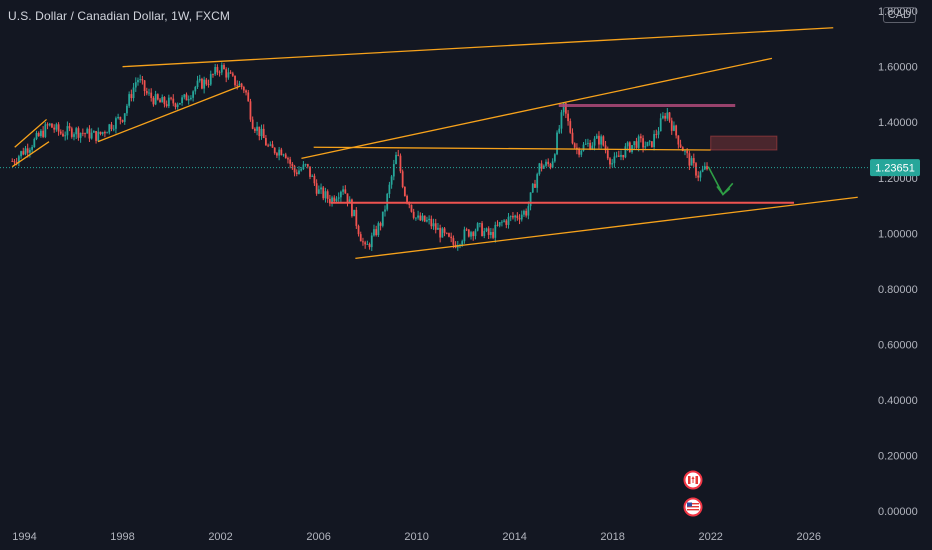  What do you see at coordinates (30, 154) in the screenshot?
I see `trendline-1994-channel-low` at bounding box center [30, 154].